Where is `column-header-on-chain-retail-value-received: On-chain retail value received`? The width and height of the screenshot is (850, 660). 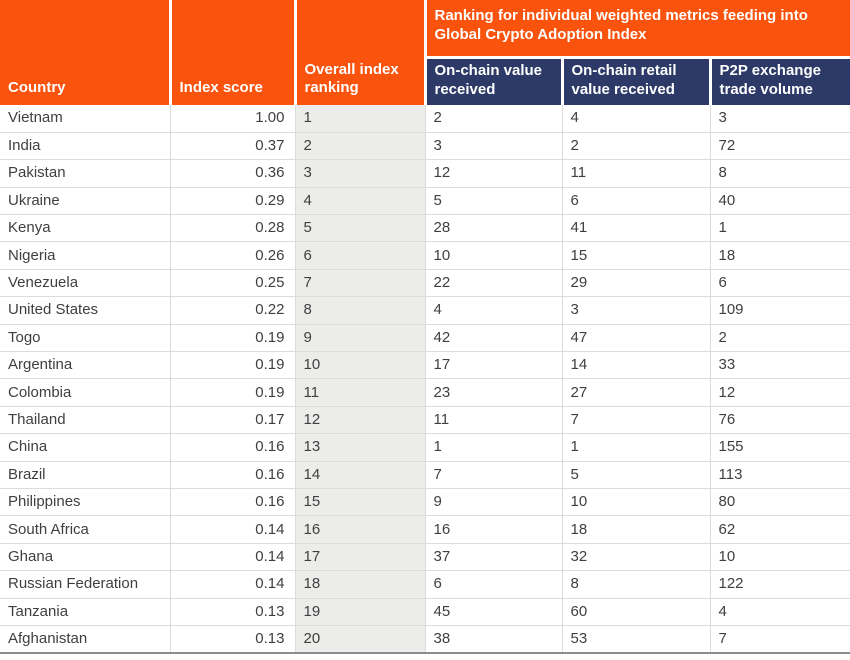
column-header-on-chain-retail-value-received: On-chain retail value received is located at coordinates (637, 81).